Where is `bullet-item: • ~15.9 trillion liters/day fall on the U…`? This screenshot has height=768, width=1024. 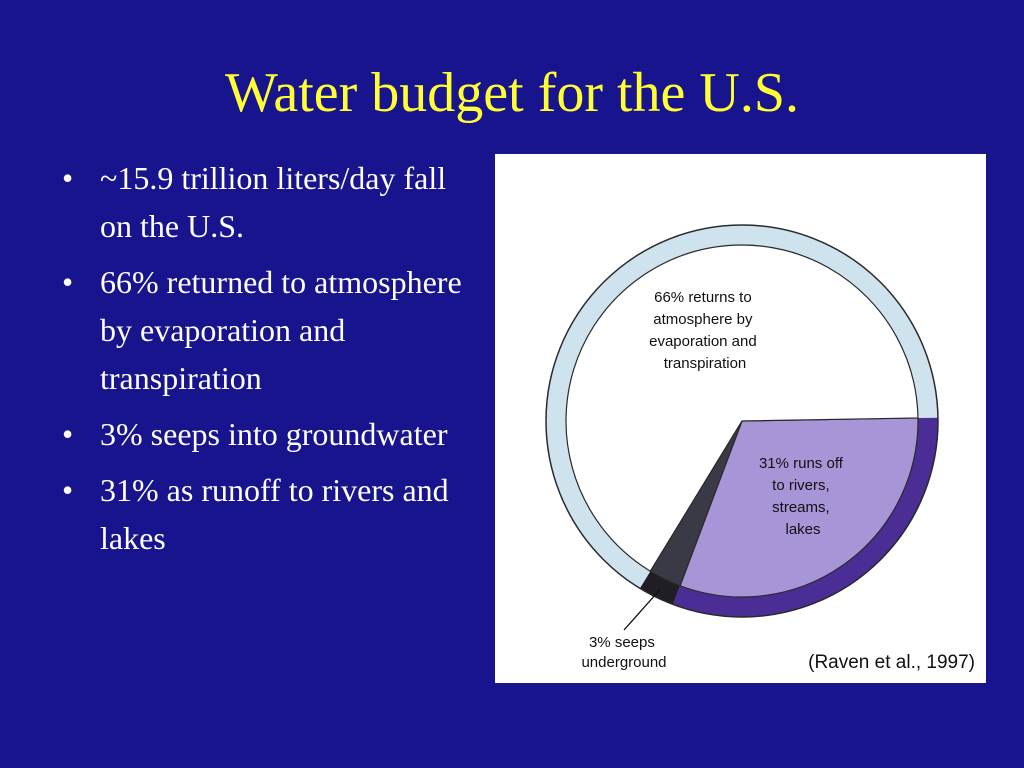 bullet-item: • ~15.9 trillion liters/day fall on the U… is located at coordinates (272, 202).